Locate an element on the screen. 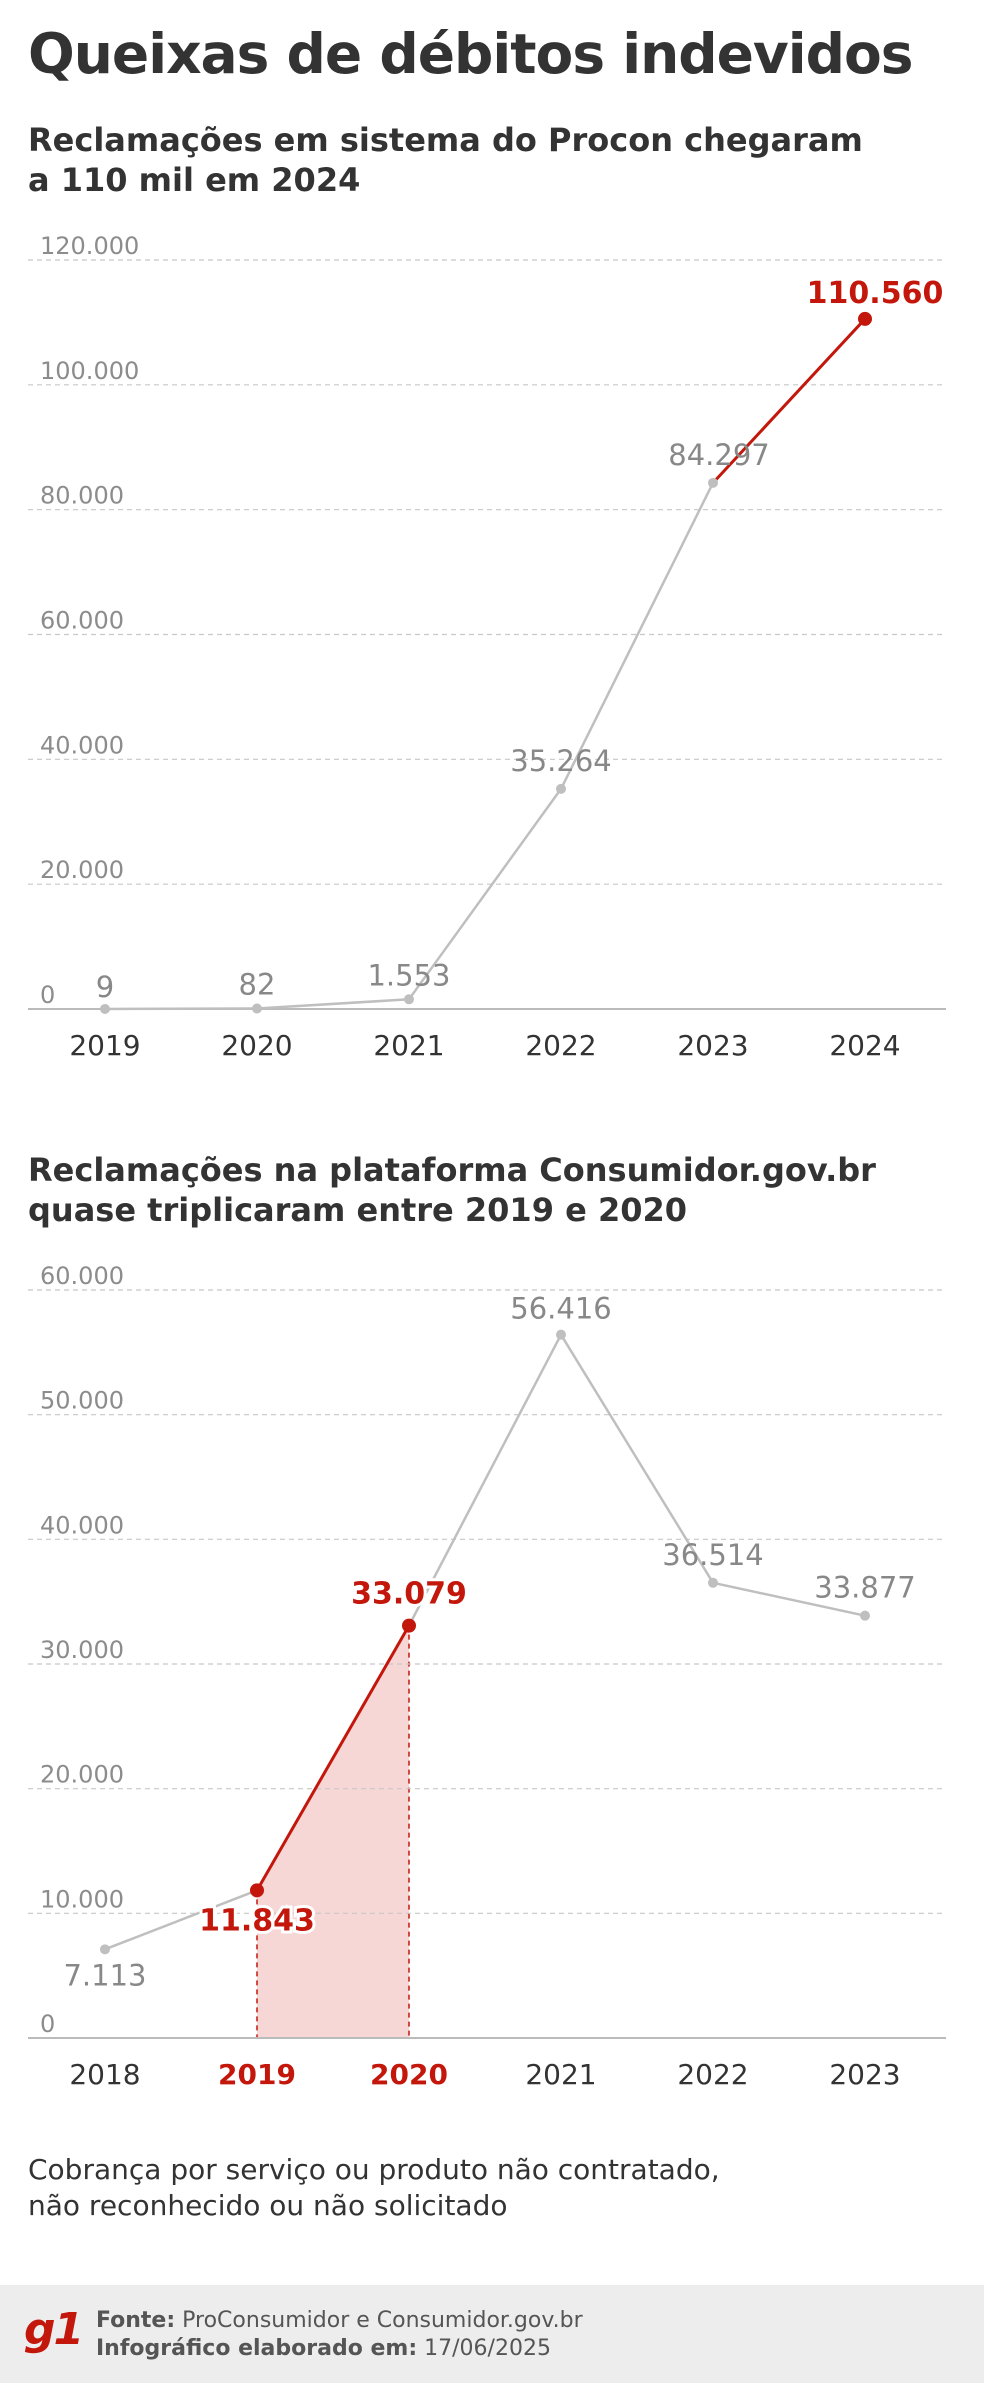  highlight-area is located at coordinates (333, 1831).